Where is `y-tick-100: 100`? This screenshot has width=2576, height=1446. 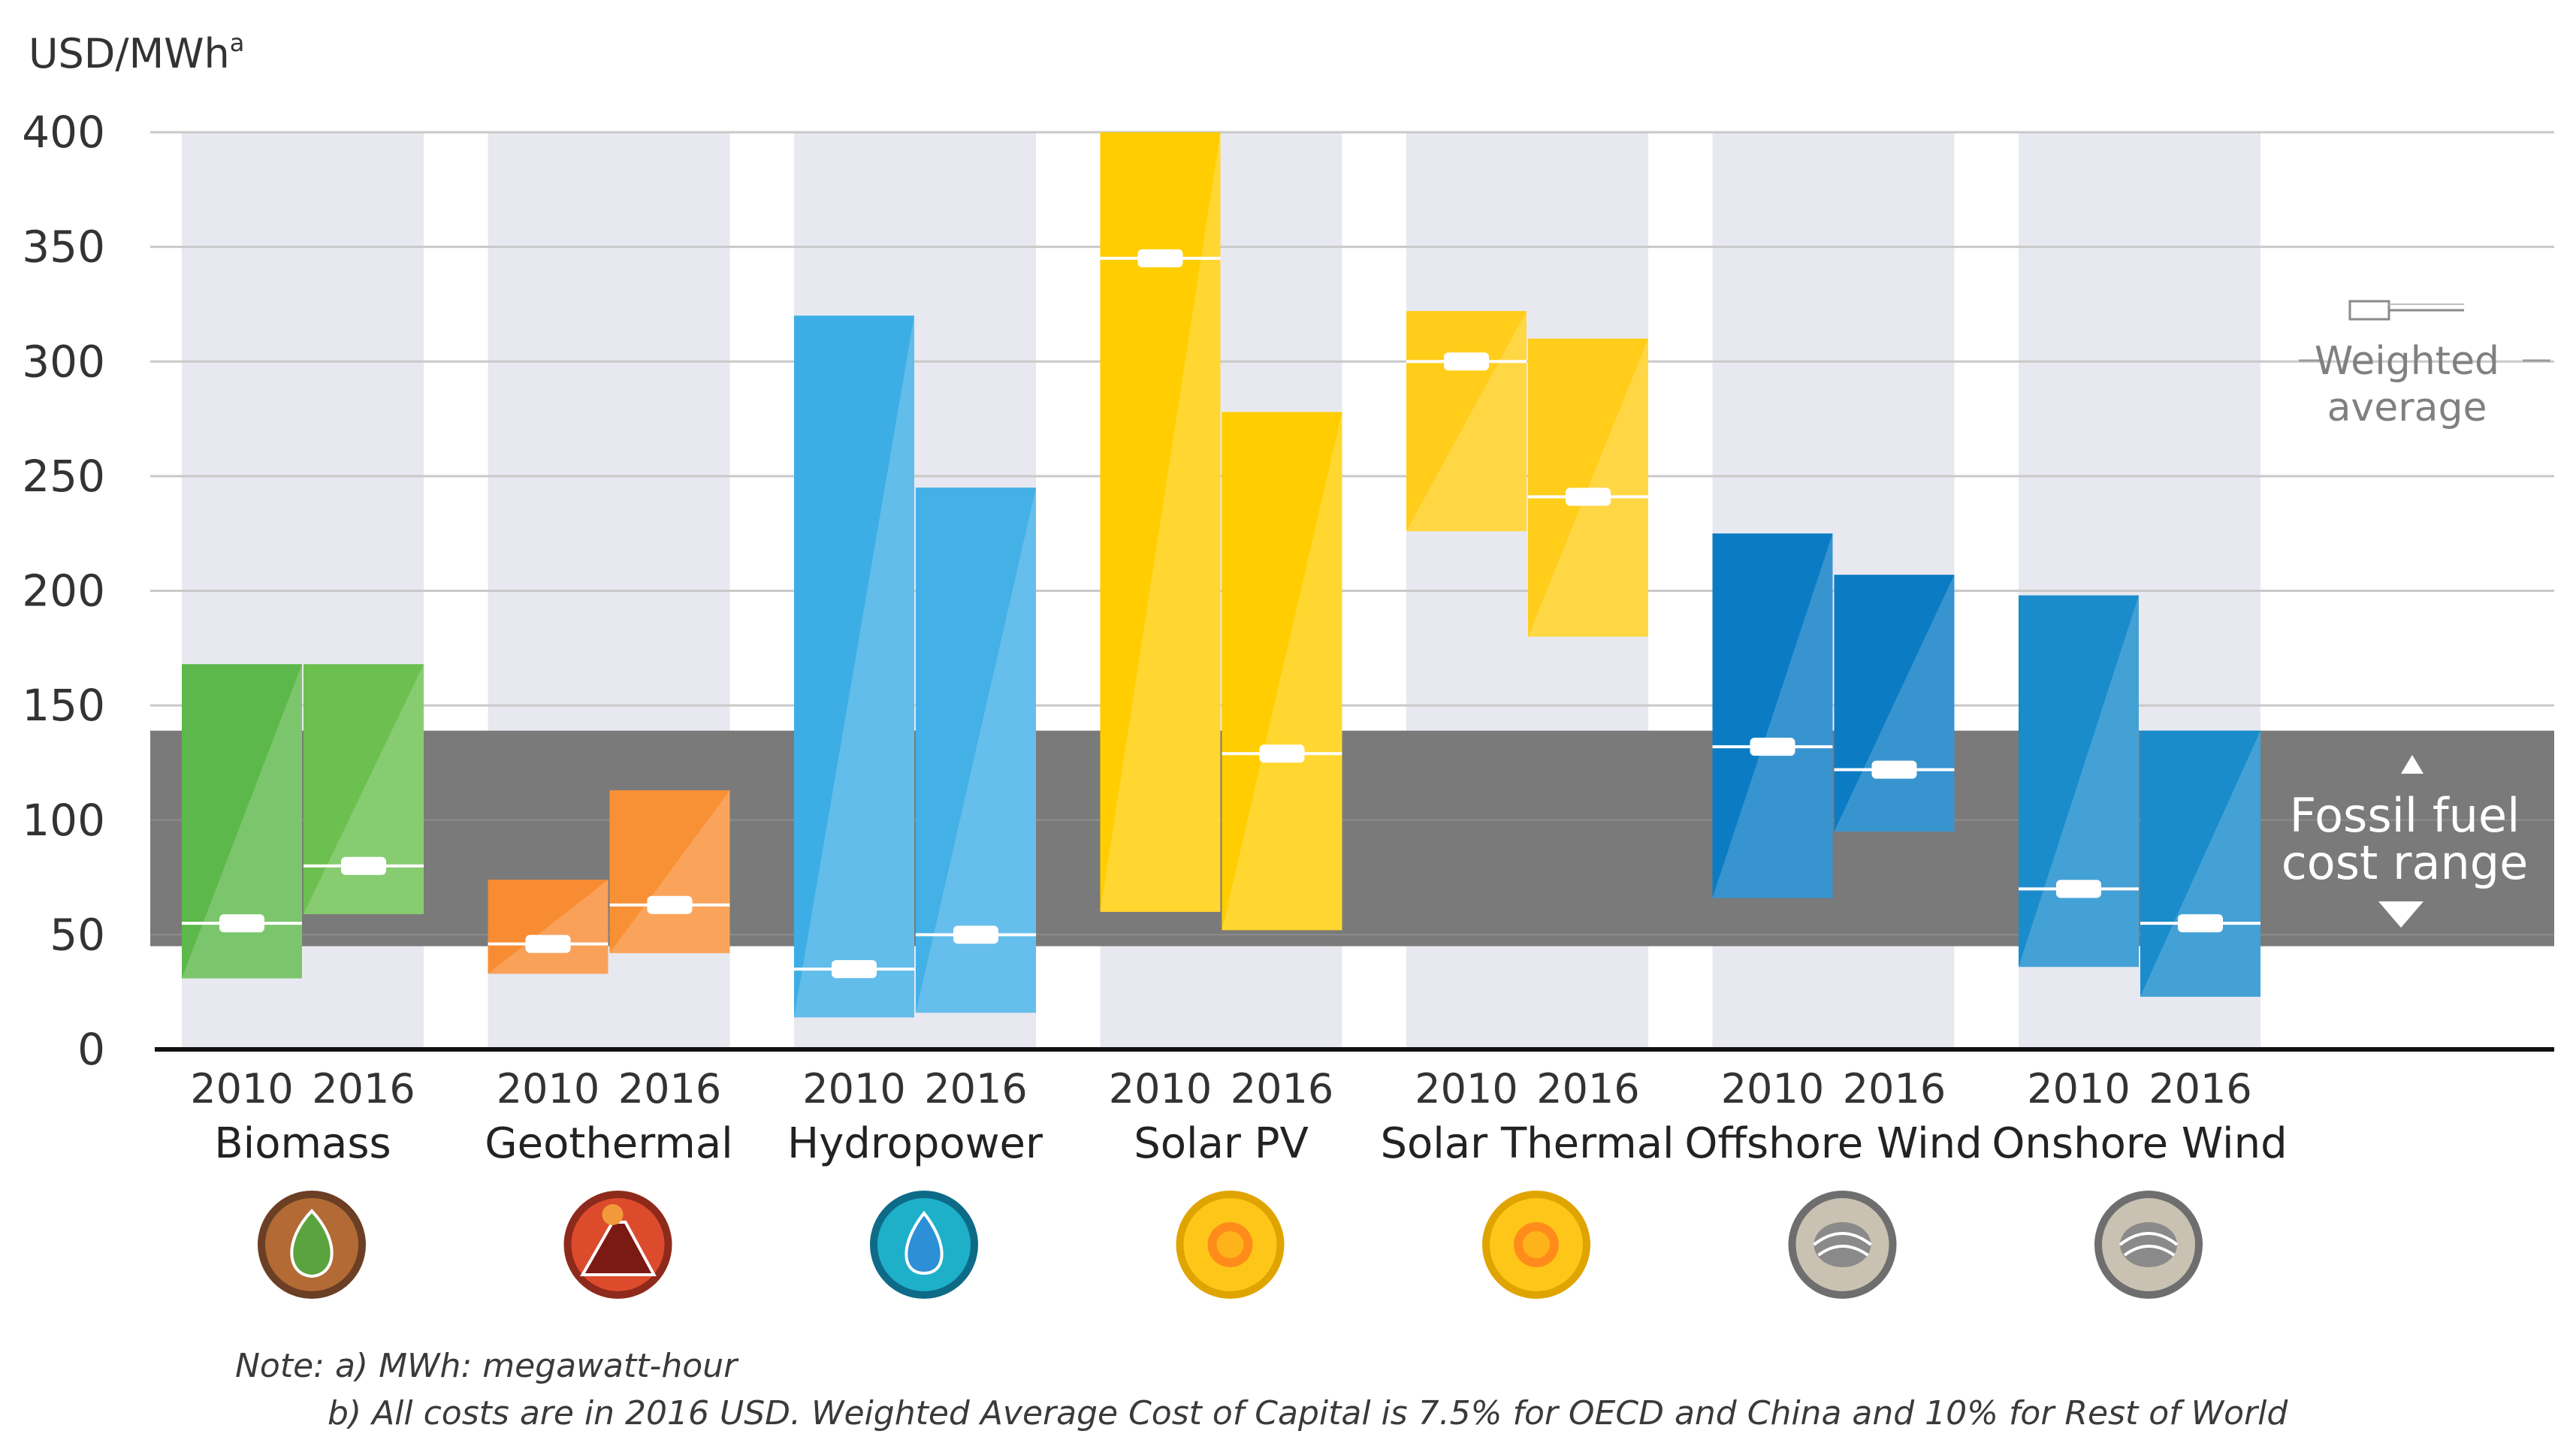 y-tick-100: 100 is located at coordinates (63, 820).